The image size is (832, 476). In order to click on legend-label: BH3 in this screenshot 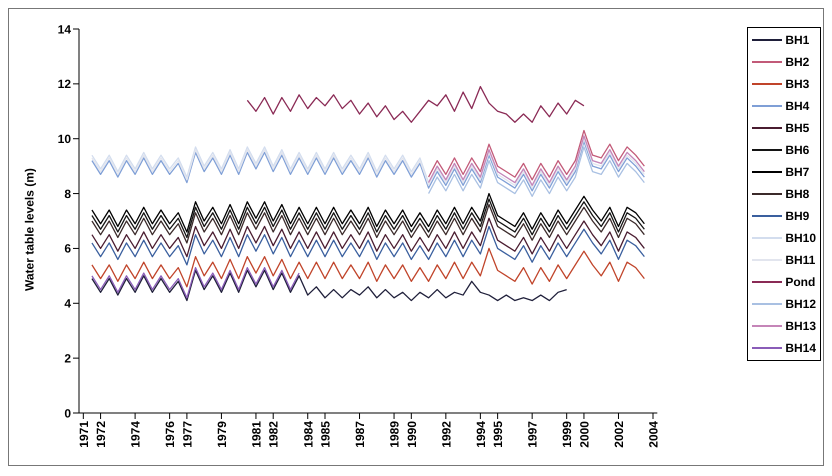, I will do `click(797, 84)`.